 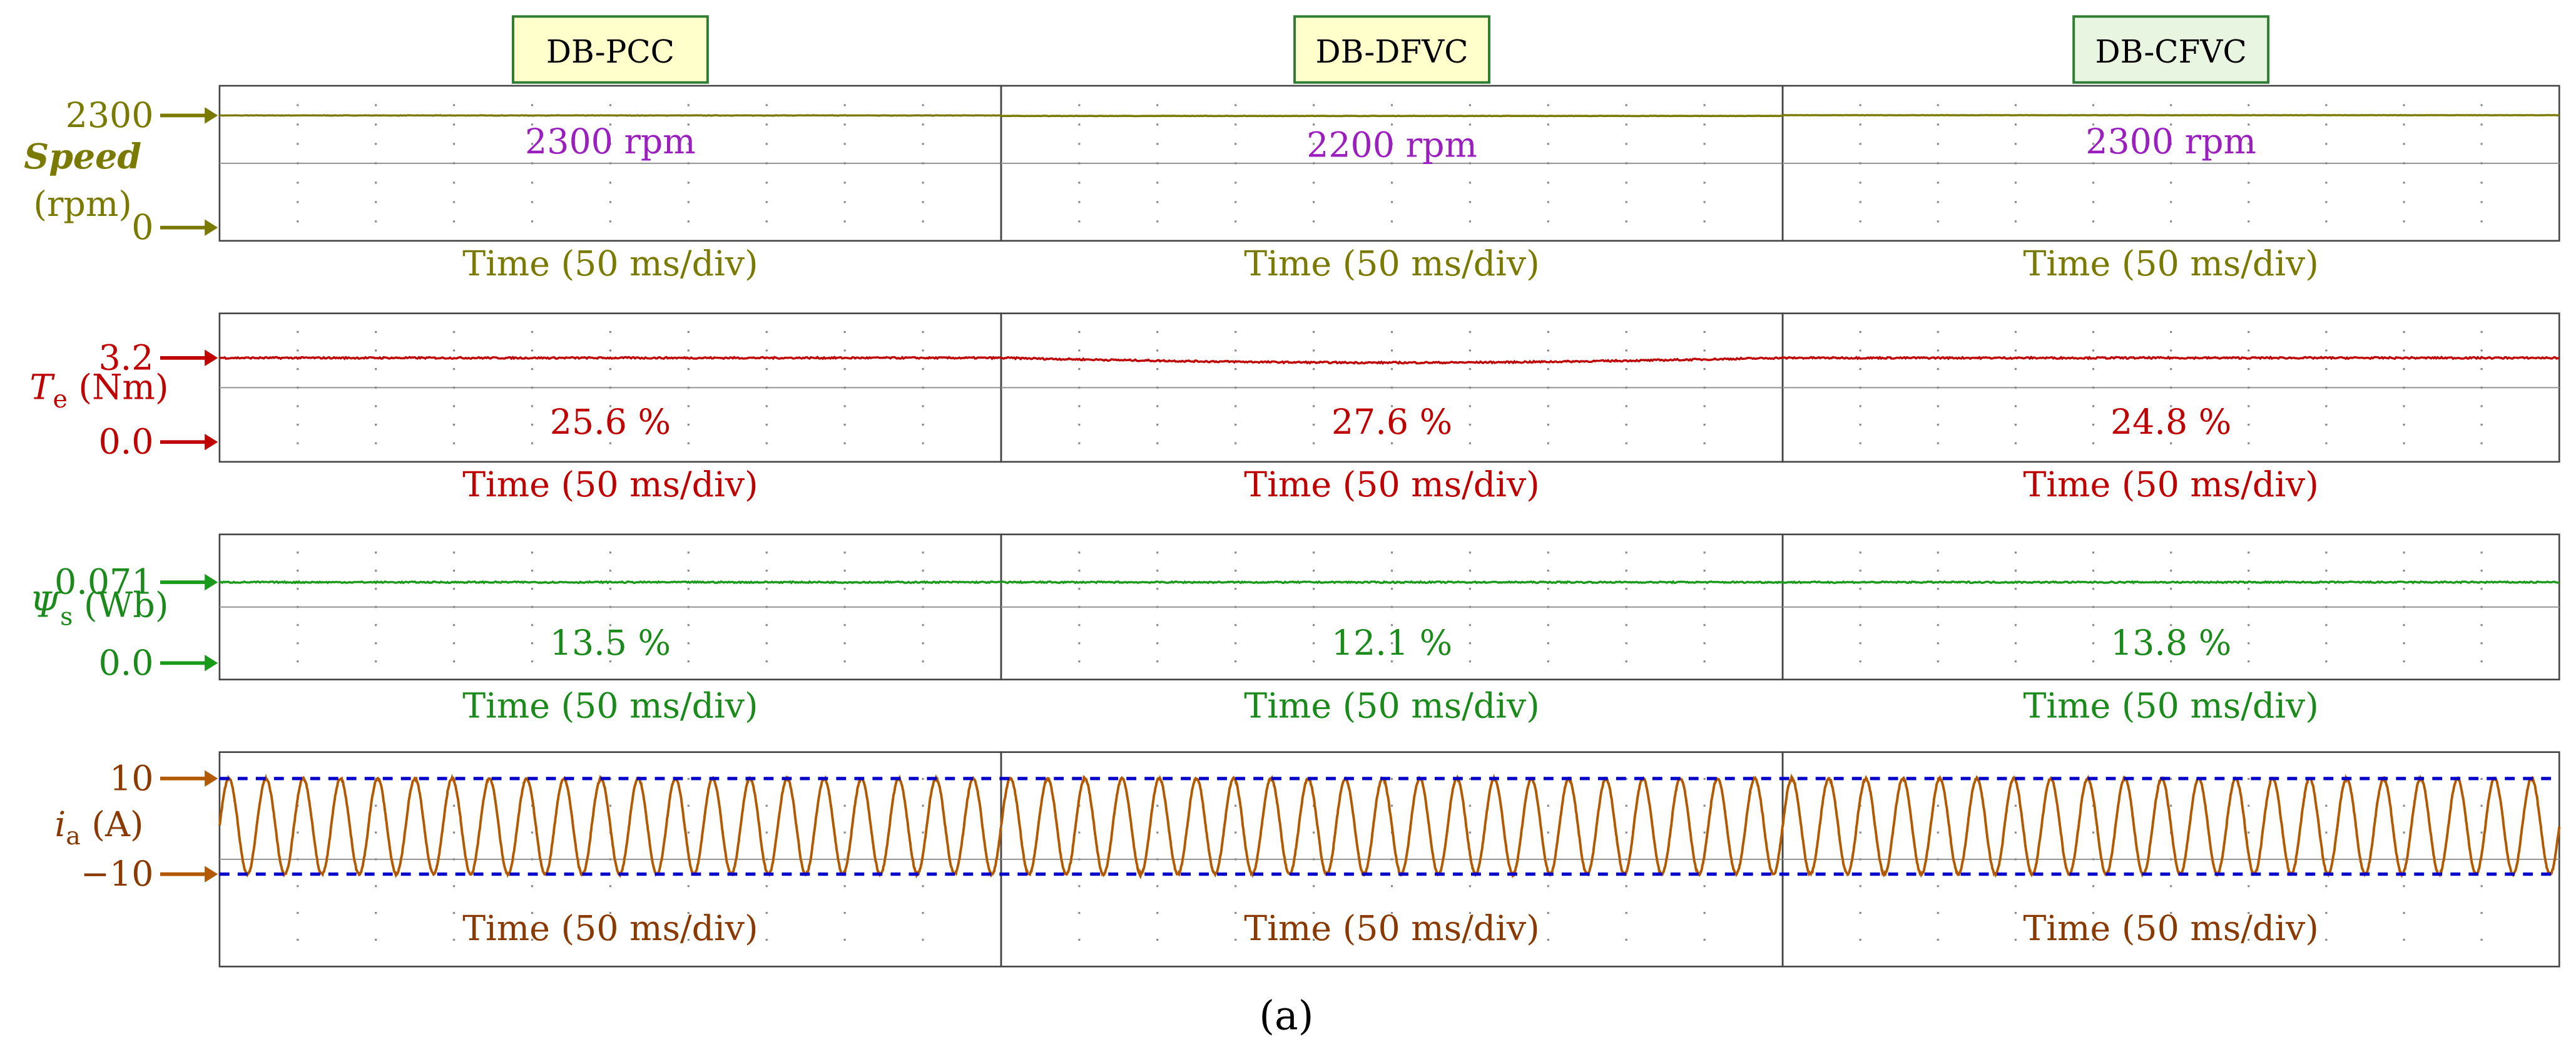 I want to click on torque-time-scale-3: Time (50 ms/div), so click(x=2170, y=485).